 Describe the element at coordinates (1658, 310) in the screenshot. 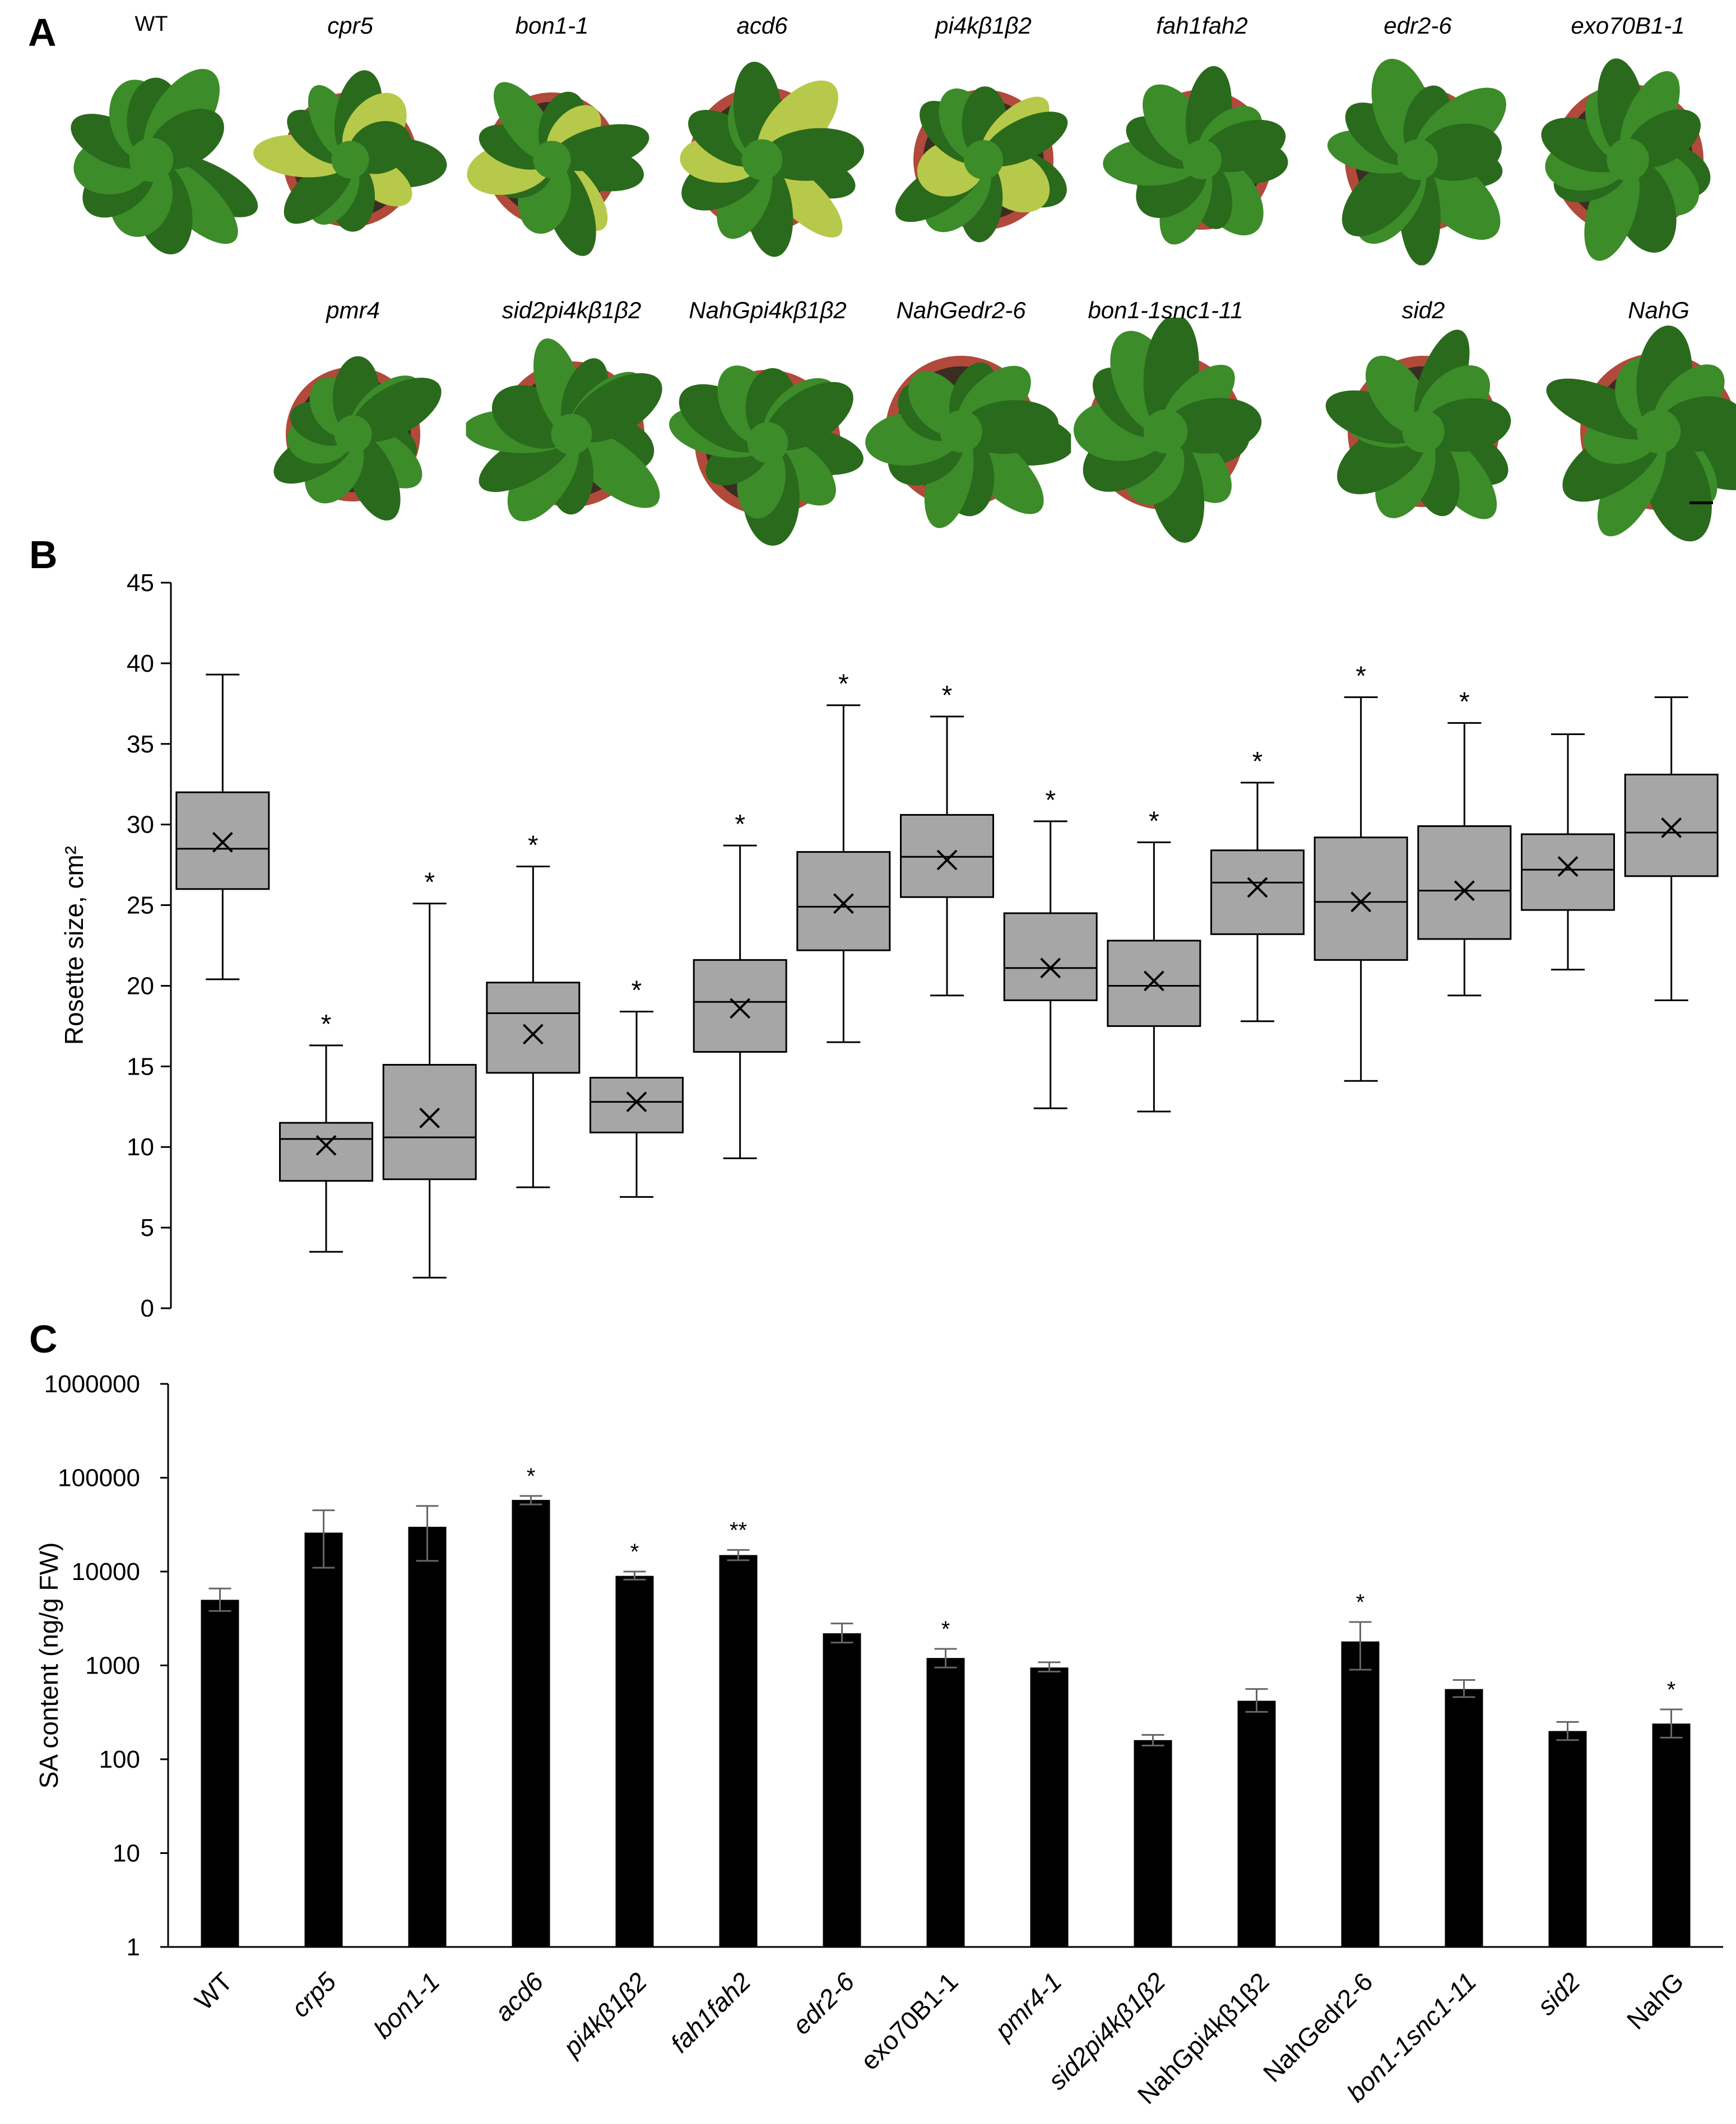

I see `plant-label: NahG` at that location.